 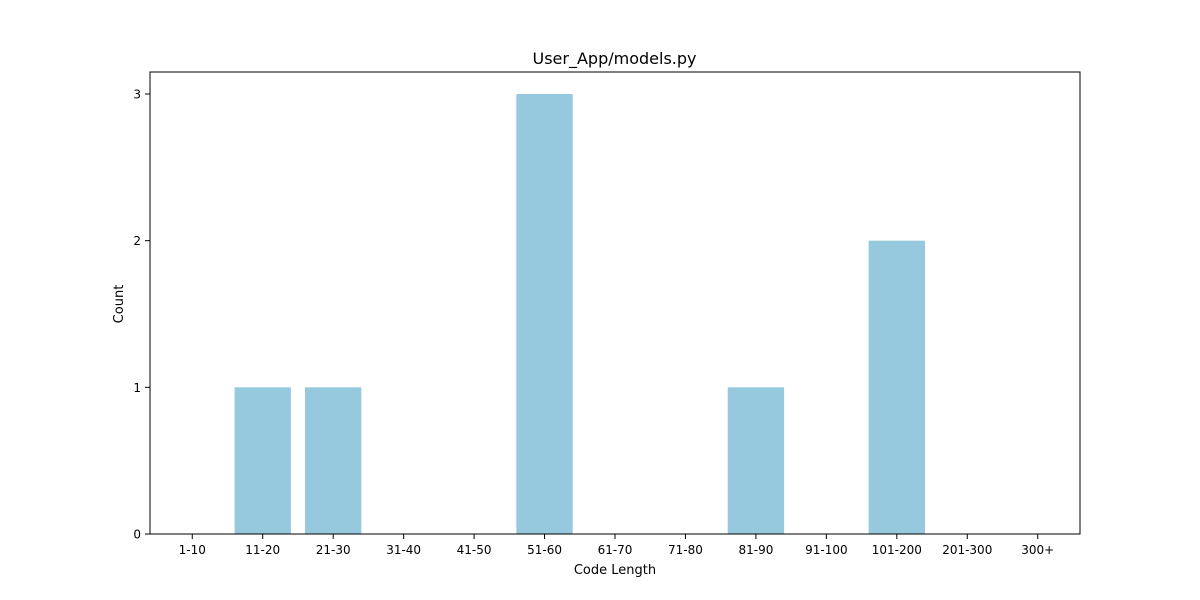 I want to click on x-tick-label: 51-60, so click(x=544, y=550).